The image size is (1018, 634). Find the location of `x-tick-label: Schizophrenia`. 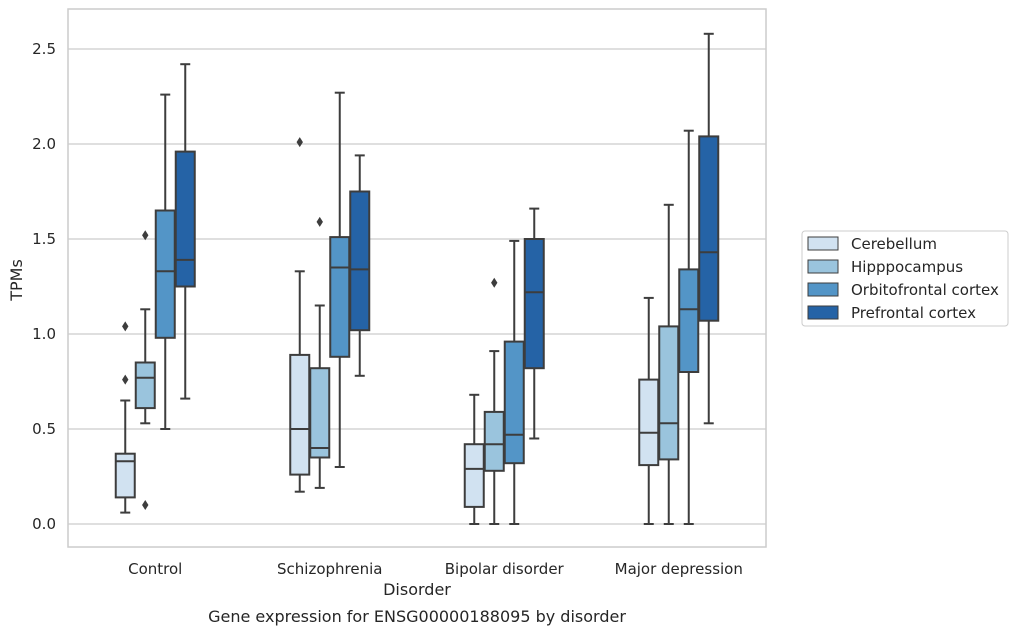

x-tick-label: Schizophrenia is located at coordinates (329, 569).